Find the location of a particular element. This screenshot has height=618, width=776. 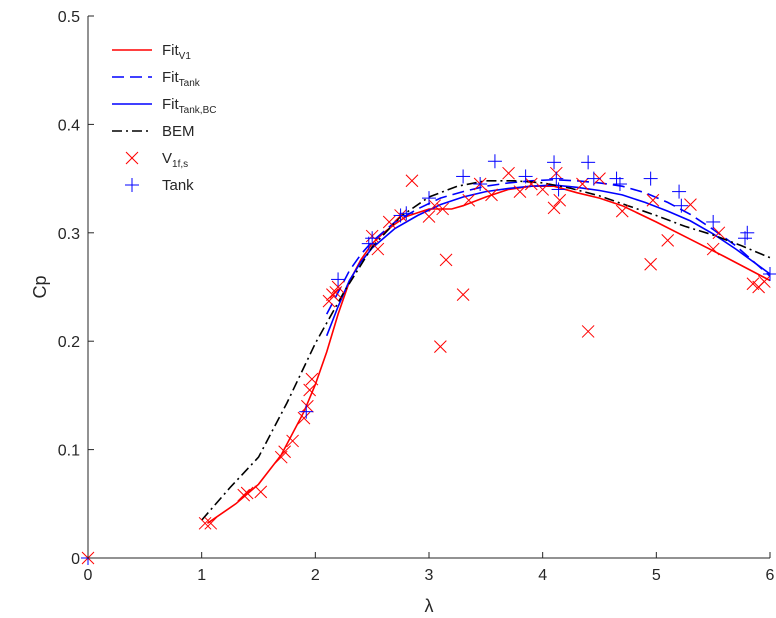

legend-fittank: FitTank is located at coordinates (156, 79).